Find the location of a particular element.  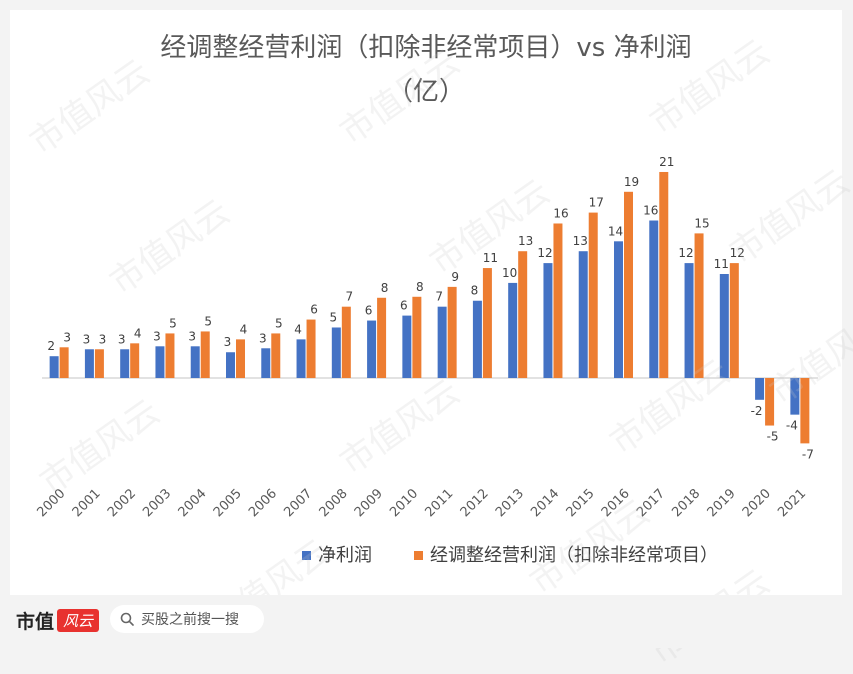

bar-net-profit-2007 is located at coordinates (301, 358).